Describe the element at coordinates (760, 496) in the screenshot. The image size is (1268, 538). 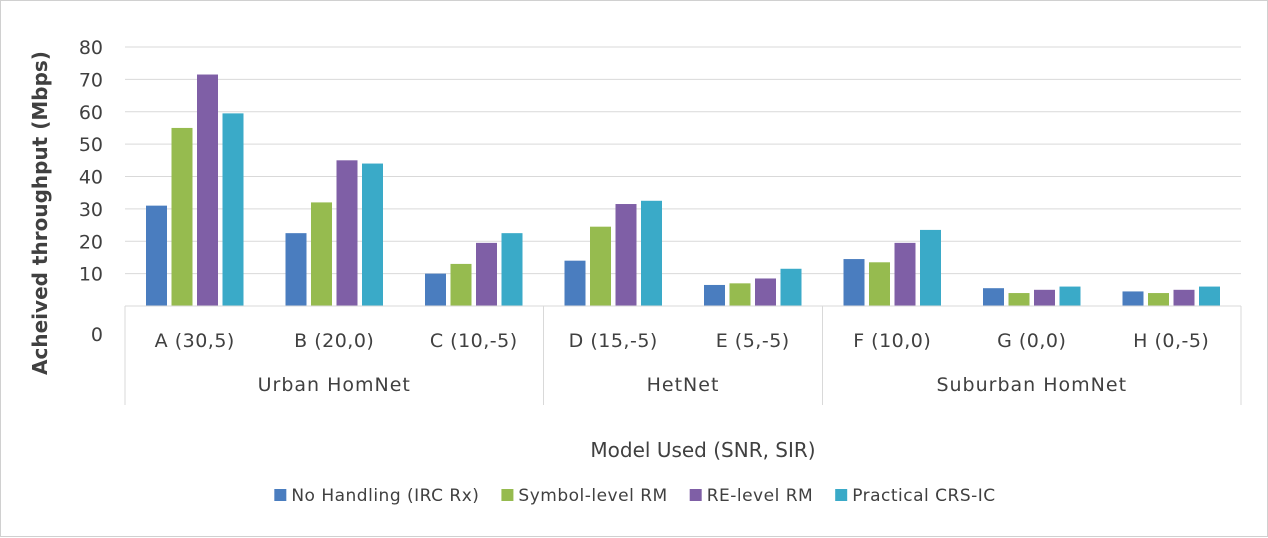
I see `legend-label: RE-level RM` at that location.